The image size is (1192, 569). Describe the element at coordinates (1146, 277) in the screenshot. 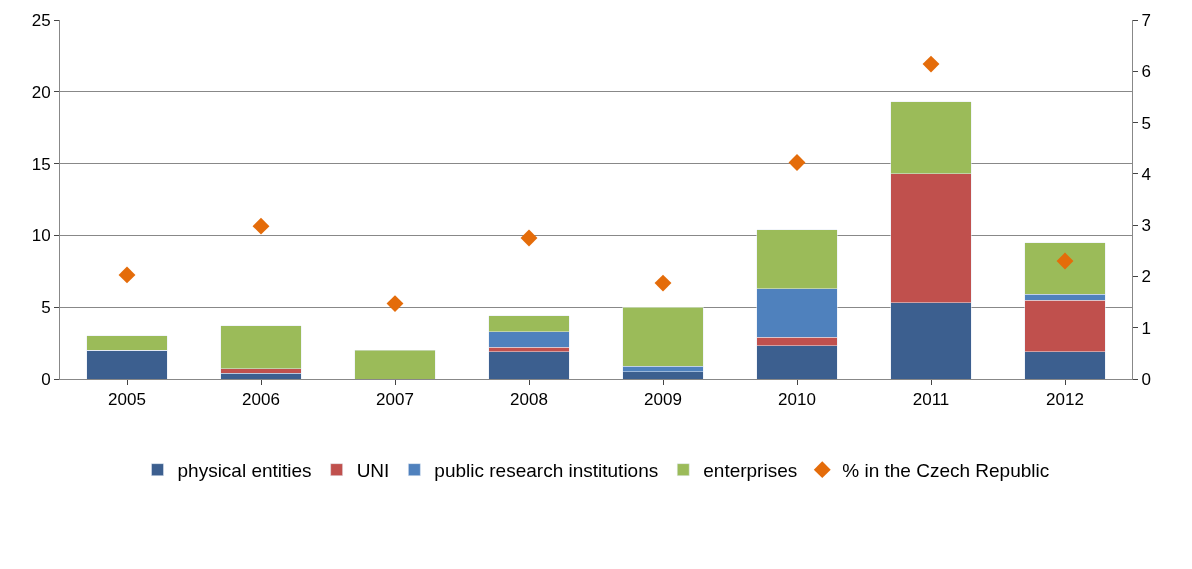

I see `y2-tick-label: 2` at that location.